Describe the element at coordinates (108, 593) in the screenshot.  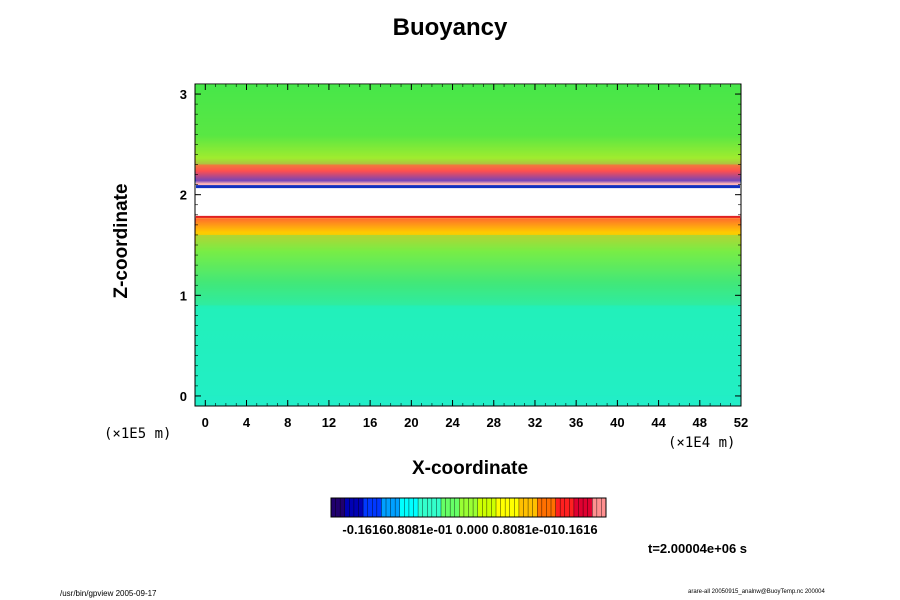
I see `footer-command: /usr/bin/gpview 2005-09-17` at that location.